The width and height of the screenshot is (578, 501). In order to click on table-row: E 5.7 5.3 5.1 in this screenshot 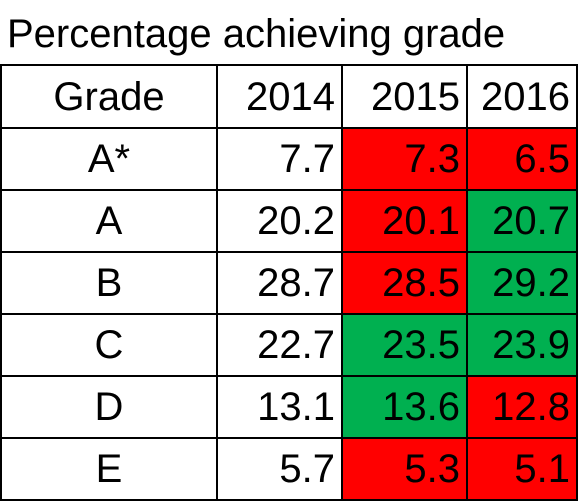, I will do `click(289, 469)`.